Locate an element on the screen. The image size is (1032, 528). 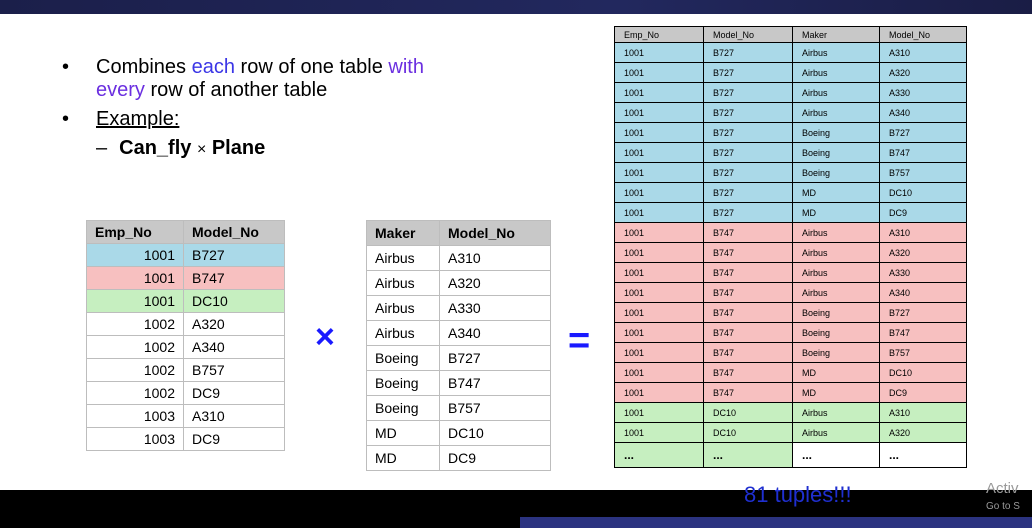
table-row: 1001 DC10 is located at coordinates (185, 301).